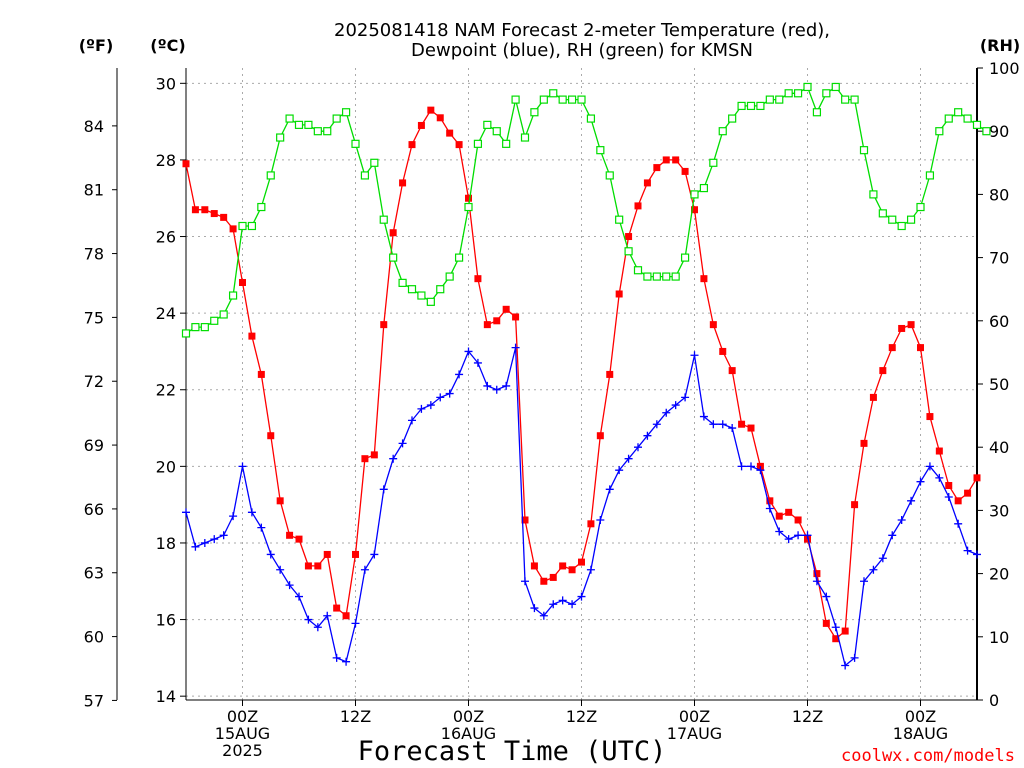  I want to click on time-tick-label: 12Z, so click(581, 716).